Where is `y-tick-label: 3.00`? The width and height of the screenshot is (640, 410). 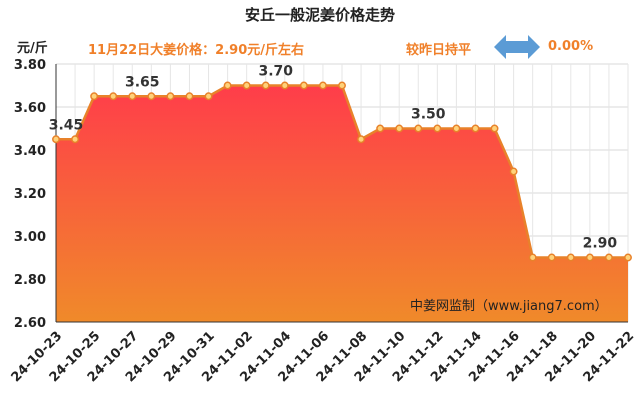
y-tick-label: 3.00 is located at coordinates (30, 237).